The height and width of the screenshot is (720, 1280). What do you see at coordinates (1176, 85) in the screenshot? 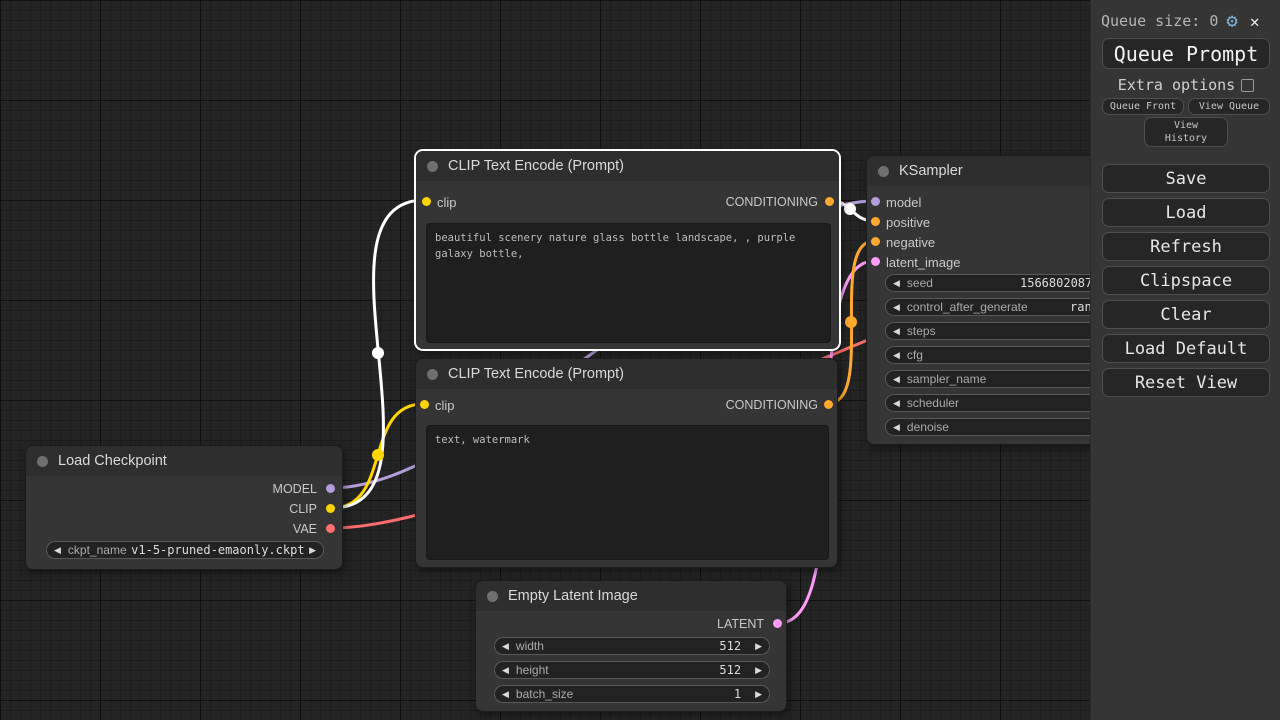
I see `extra-options-label: Extra options` at bounding box center [1176, 85].